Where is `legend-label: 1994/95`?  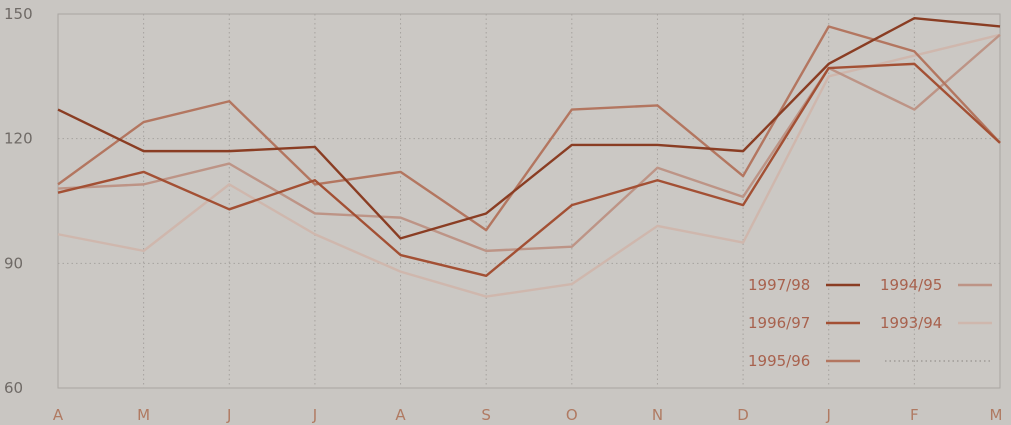 legend-label: 1994/95 is located at coordinates (911, 285).